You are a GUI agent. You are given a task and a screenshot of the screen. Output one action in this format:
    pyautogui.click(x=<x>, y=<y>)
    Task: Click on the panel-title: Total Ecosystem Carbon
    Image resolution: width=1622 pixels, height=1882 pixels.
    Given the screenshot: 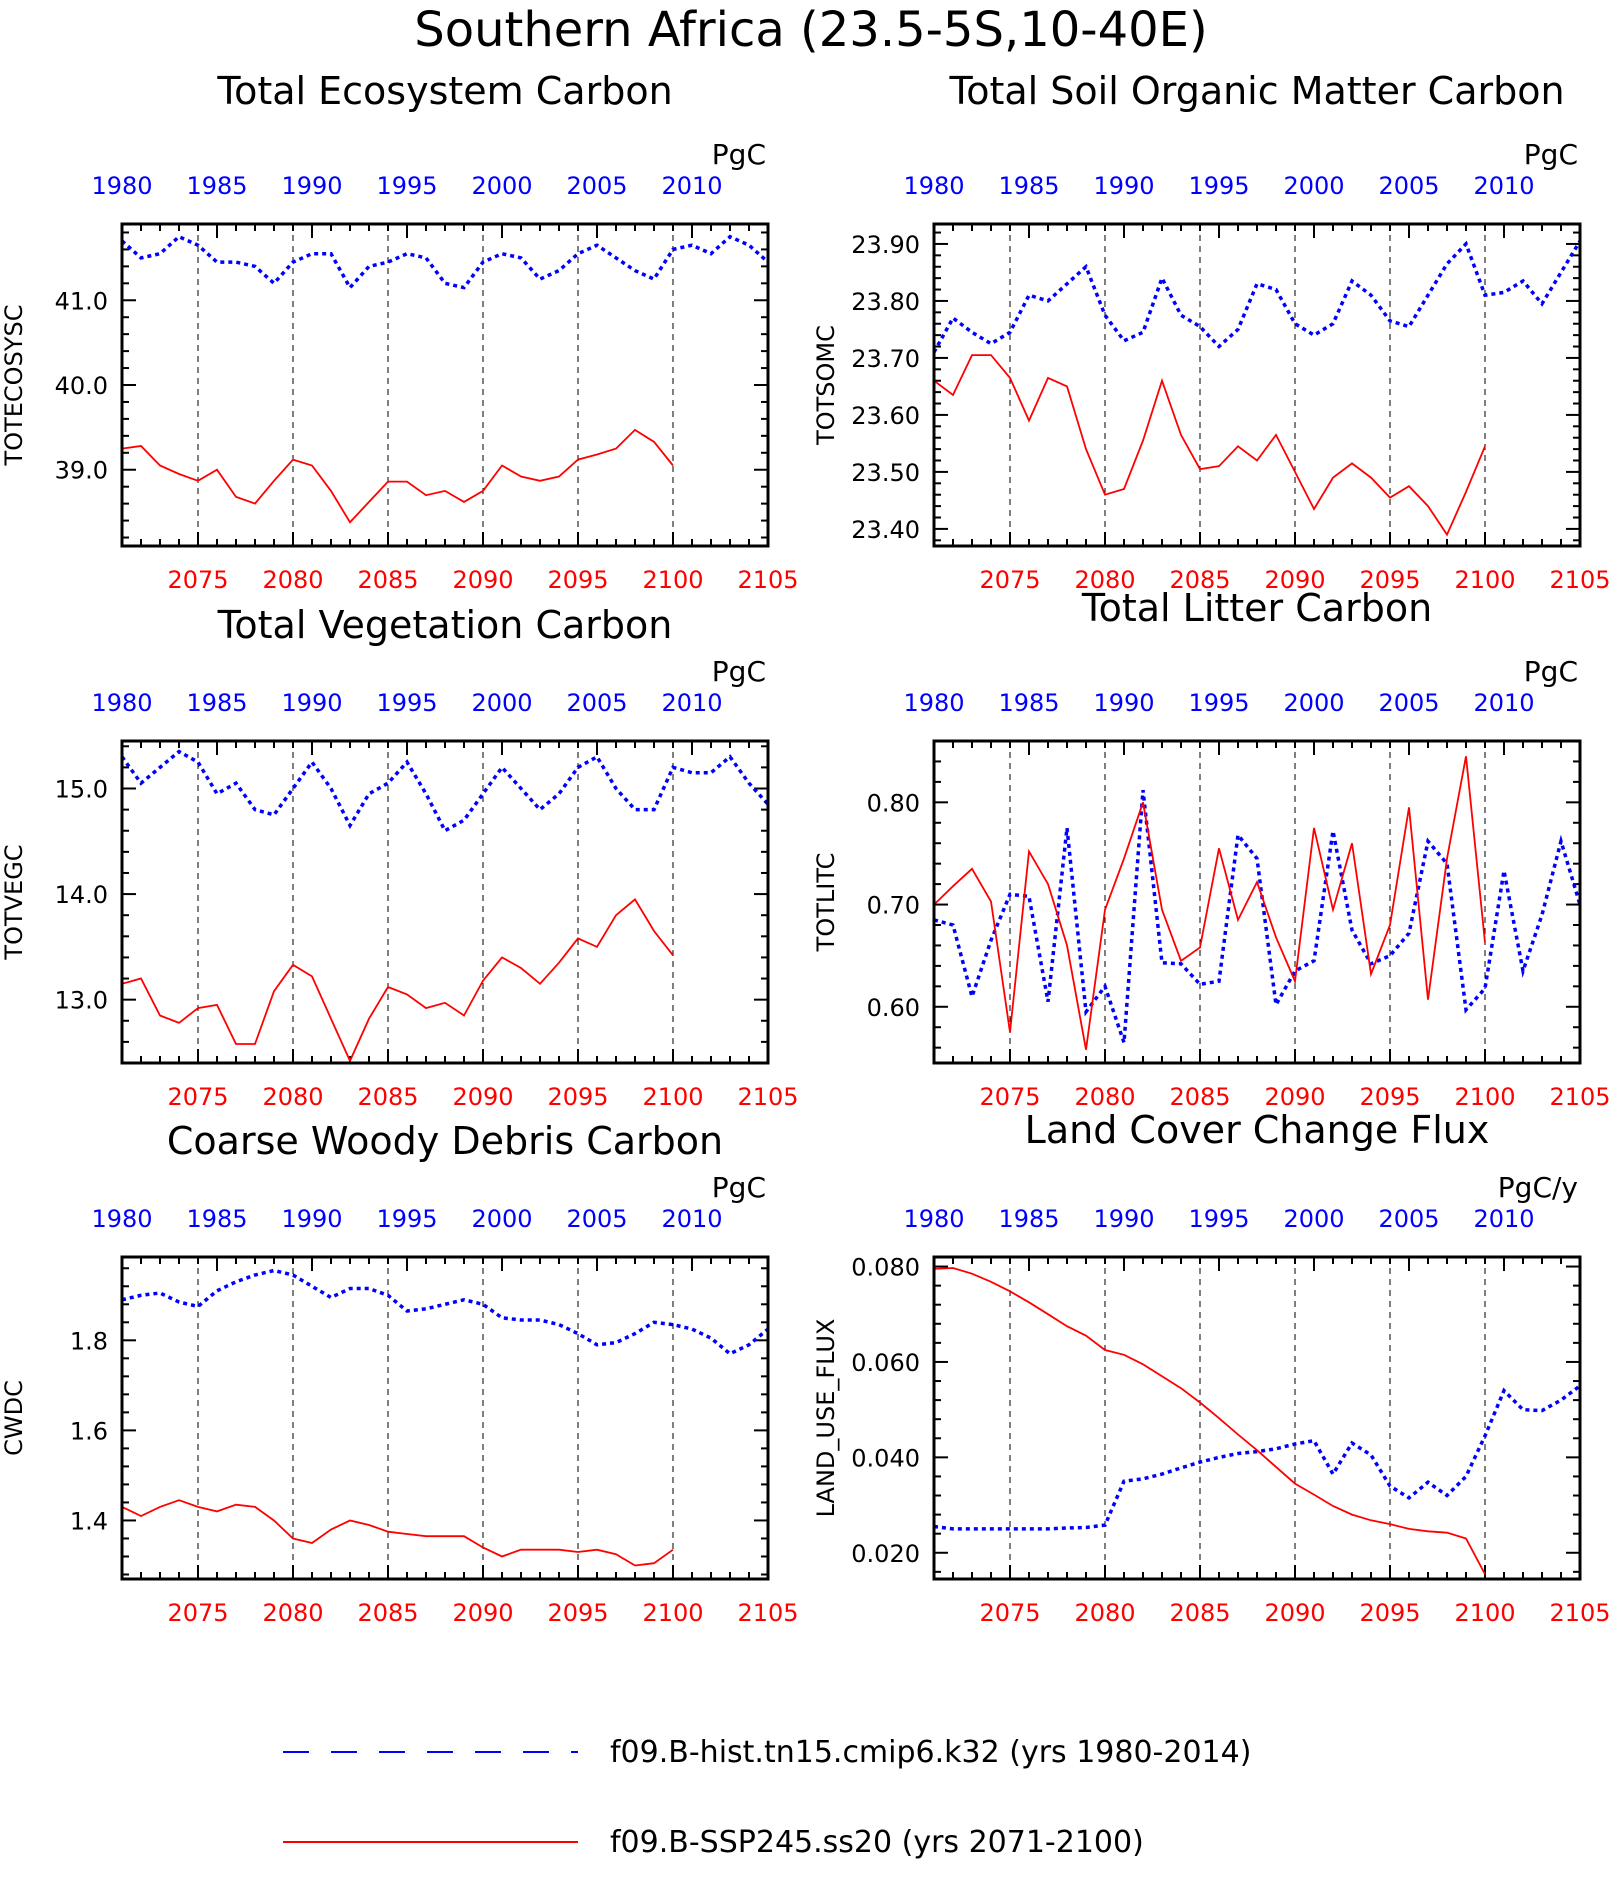 What is the action you would take?
    pyautogui.click(x=444, y=91)
    